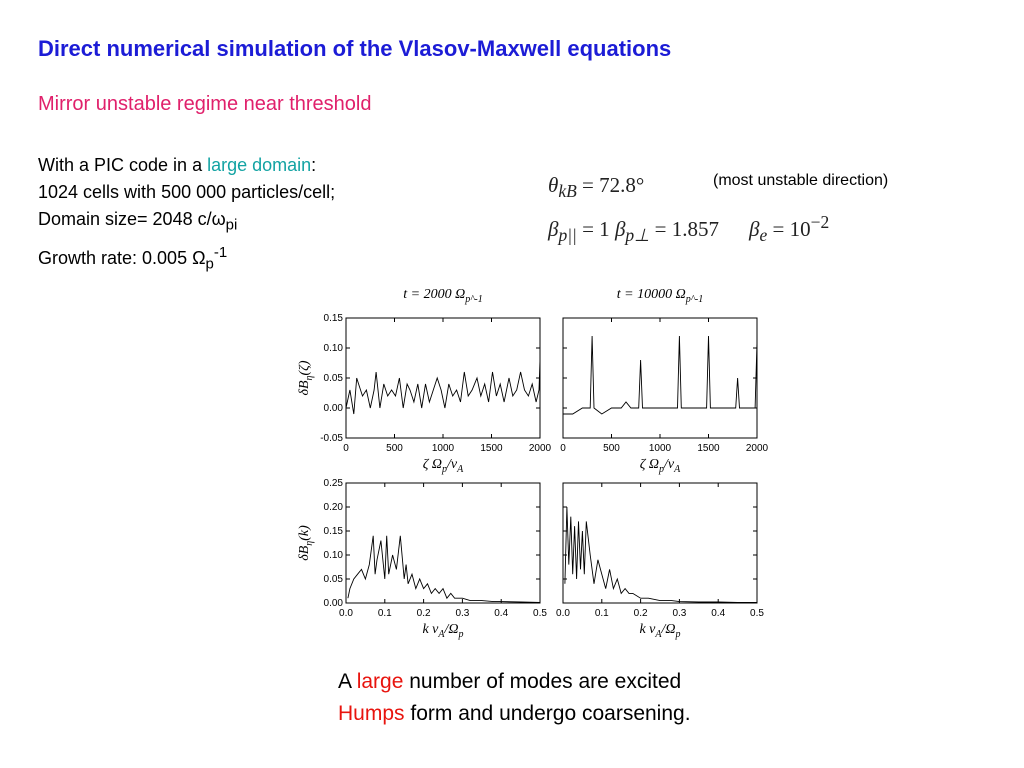  I want to click on beta-par-sub: p||, so click(567, 235).